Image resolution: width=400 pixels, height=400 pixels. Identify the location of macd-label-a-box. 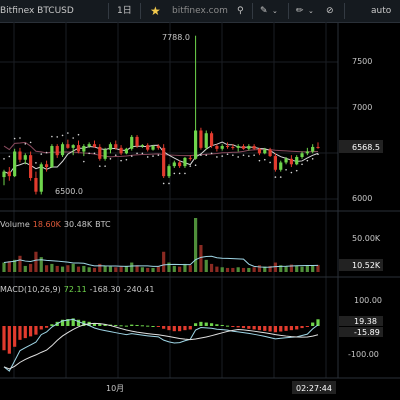
(361, 321).